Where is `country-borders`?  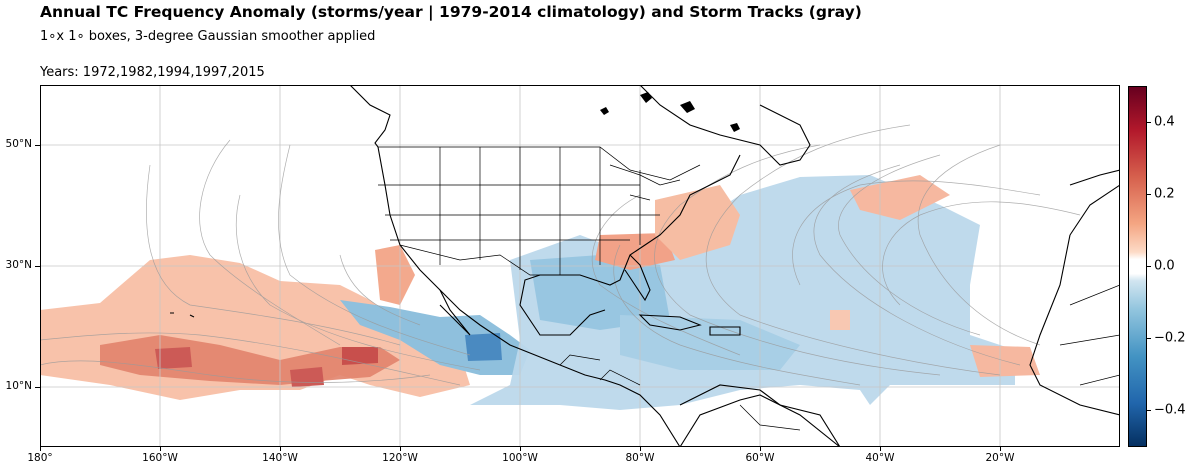
country-borders is located at coordinates (839, 357).